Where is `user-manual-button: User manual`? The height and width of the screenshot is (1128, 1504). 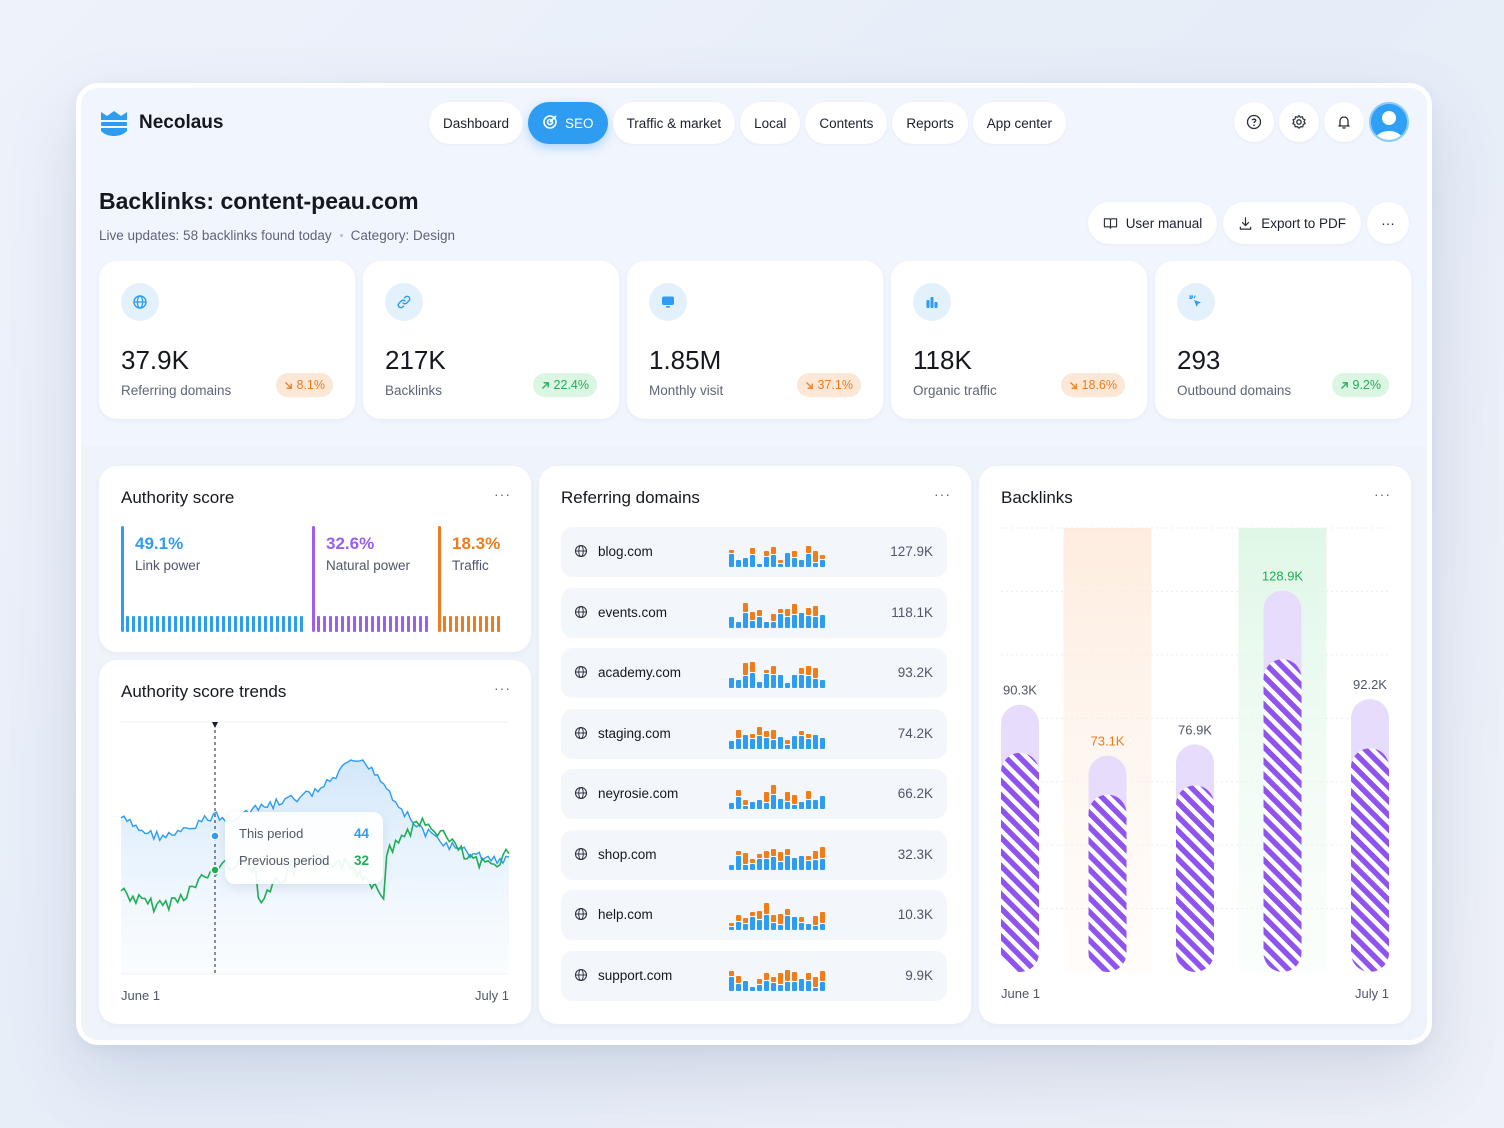 user-manual-button: User manual is located at coordinates (1152, 223).